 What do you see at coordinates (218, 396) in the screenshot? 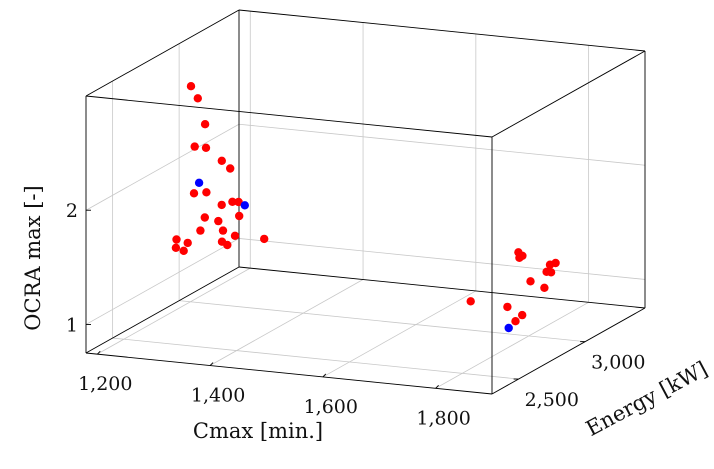
I see `x-tick-label: 1,400` at bounding box center [218, 396].